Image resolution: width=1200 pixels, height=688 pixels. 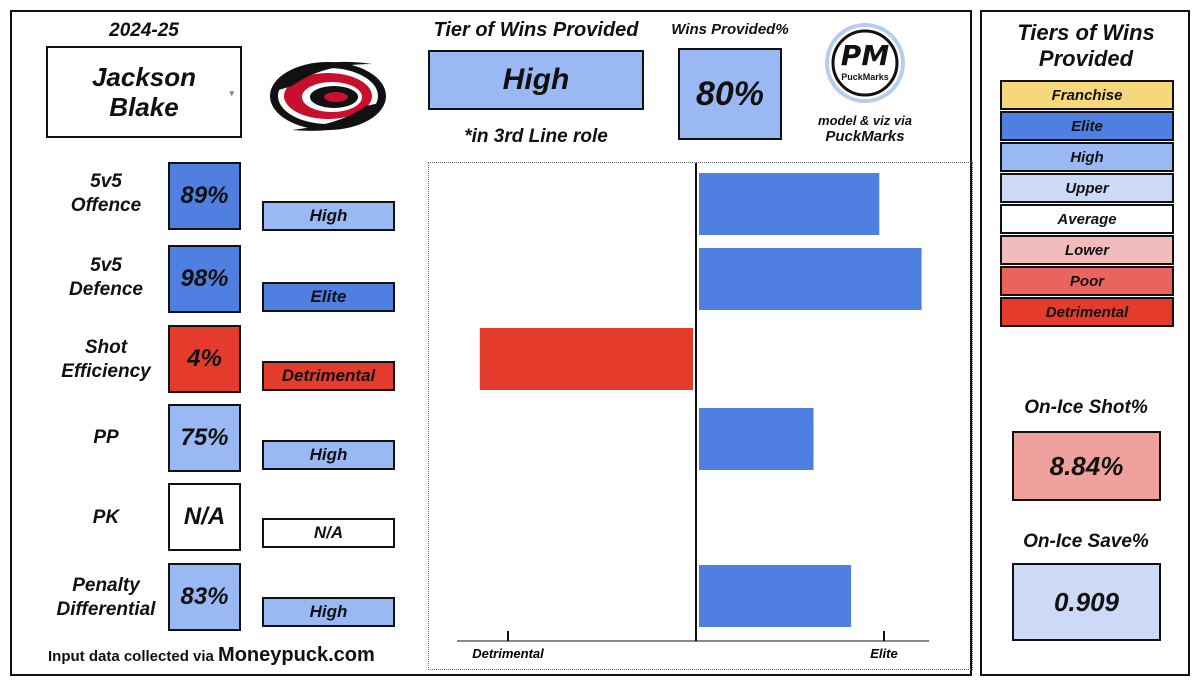 I want to click on player-select: Jackson Blake ▾, so click(x=144, y=92).